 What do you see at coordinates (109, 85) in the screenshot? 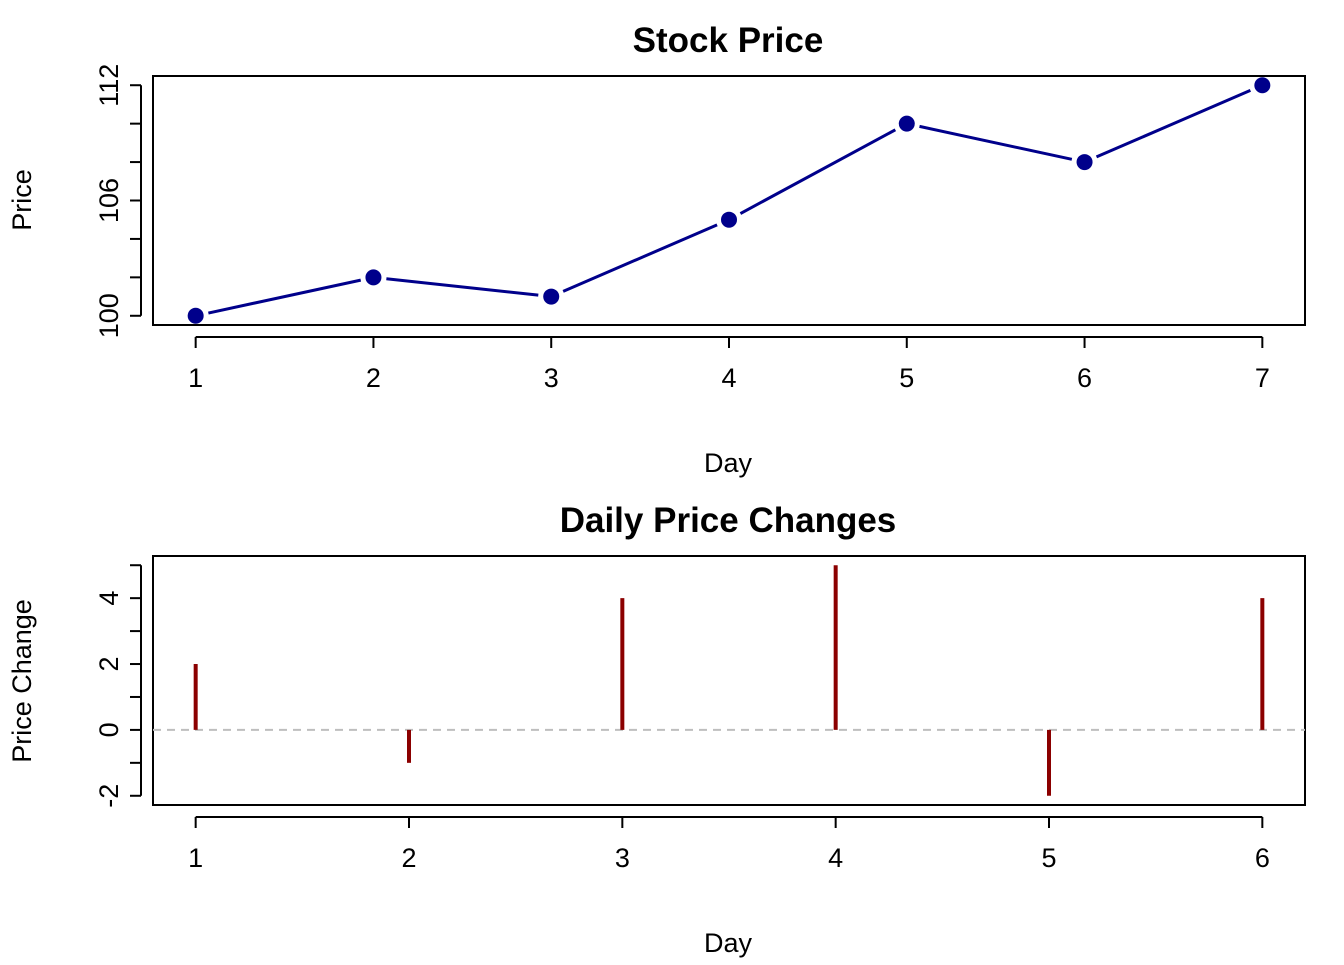
I see `y-tick-label: 112` at bounding box center [109, 85].